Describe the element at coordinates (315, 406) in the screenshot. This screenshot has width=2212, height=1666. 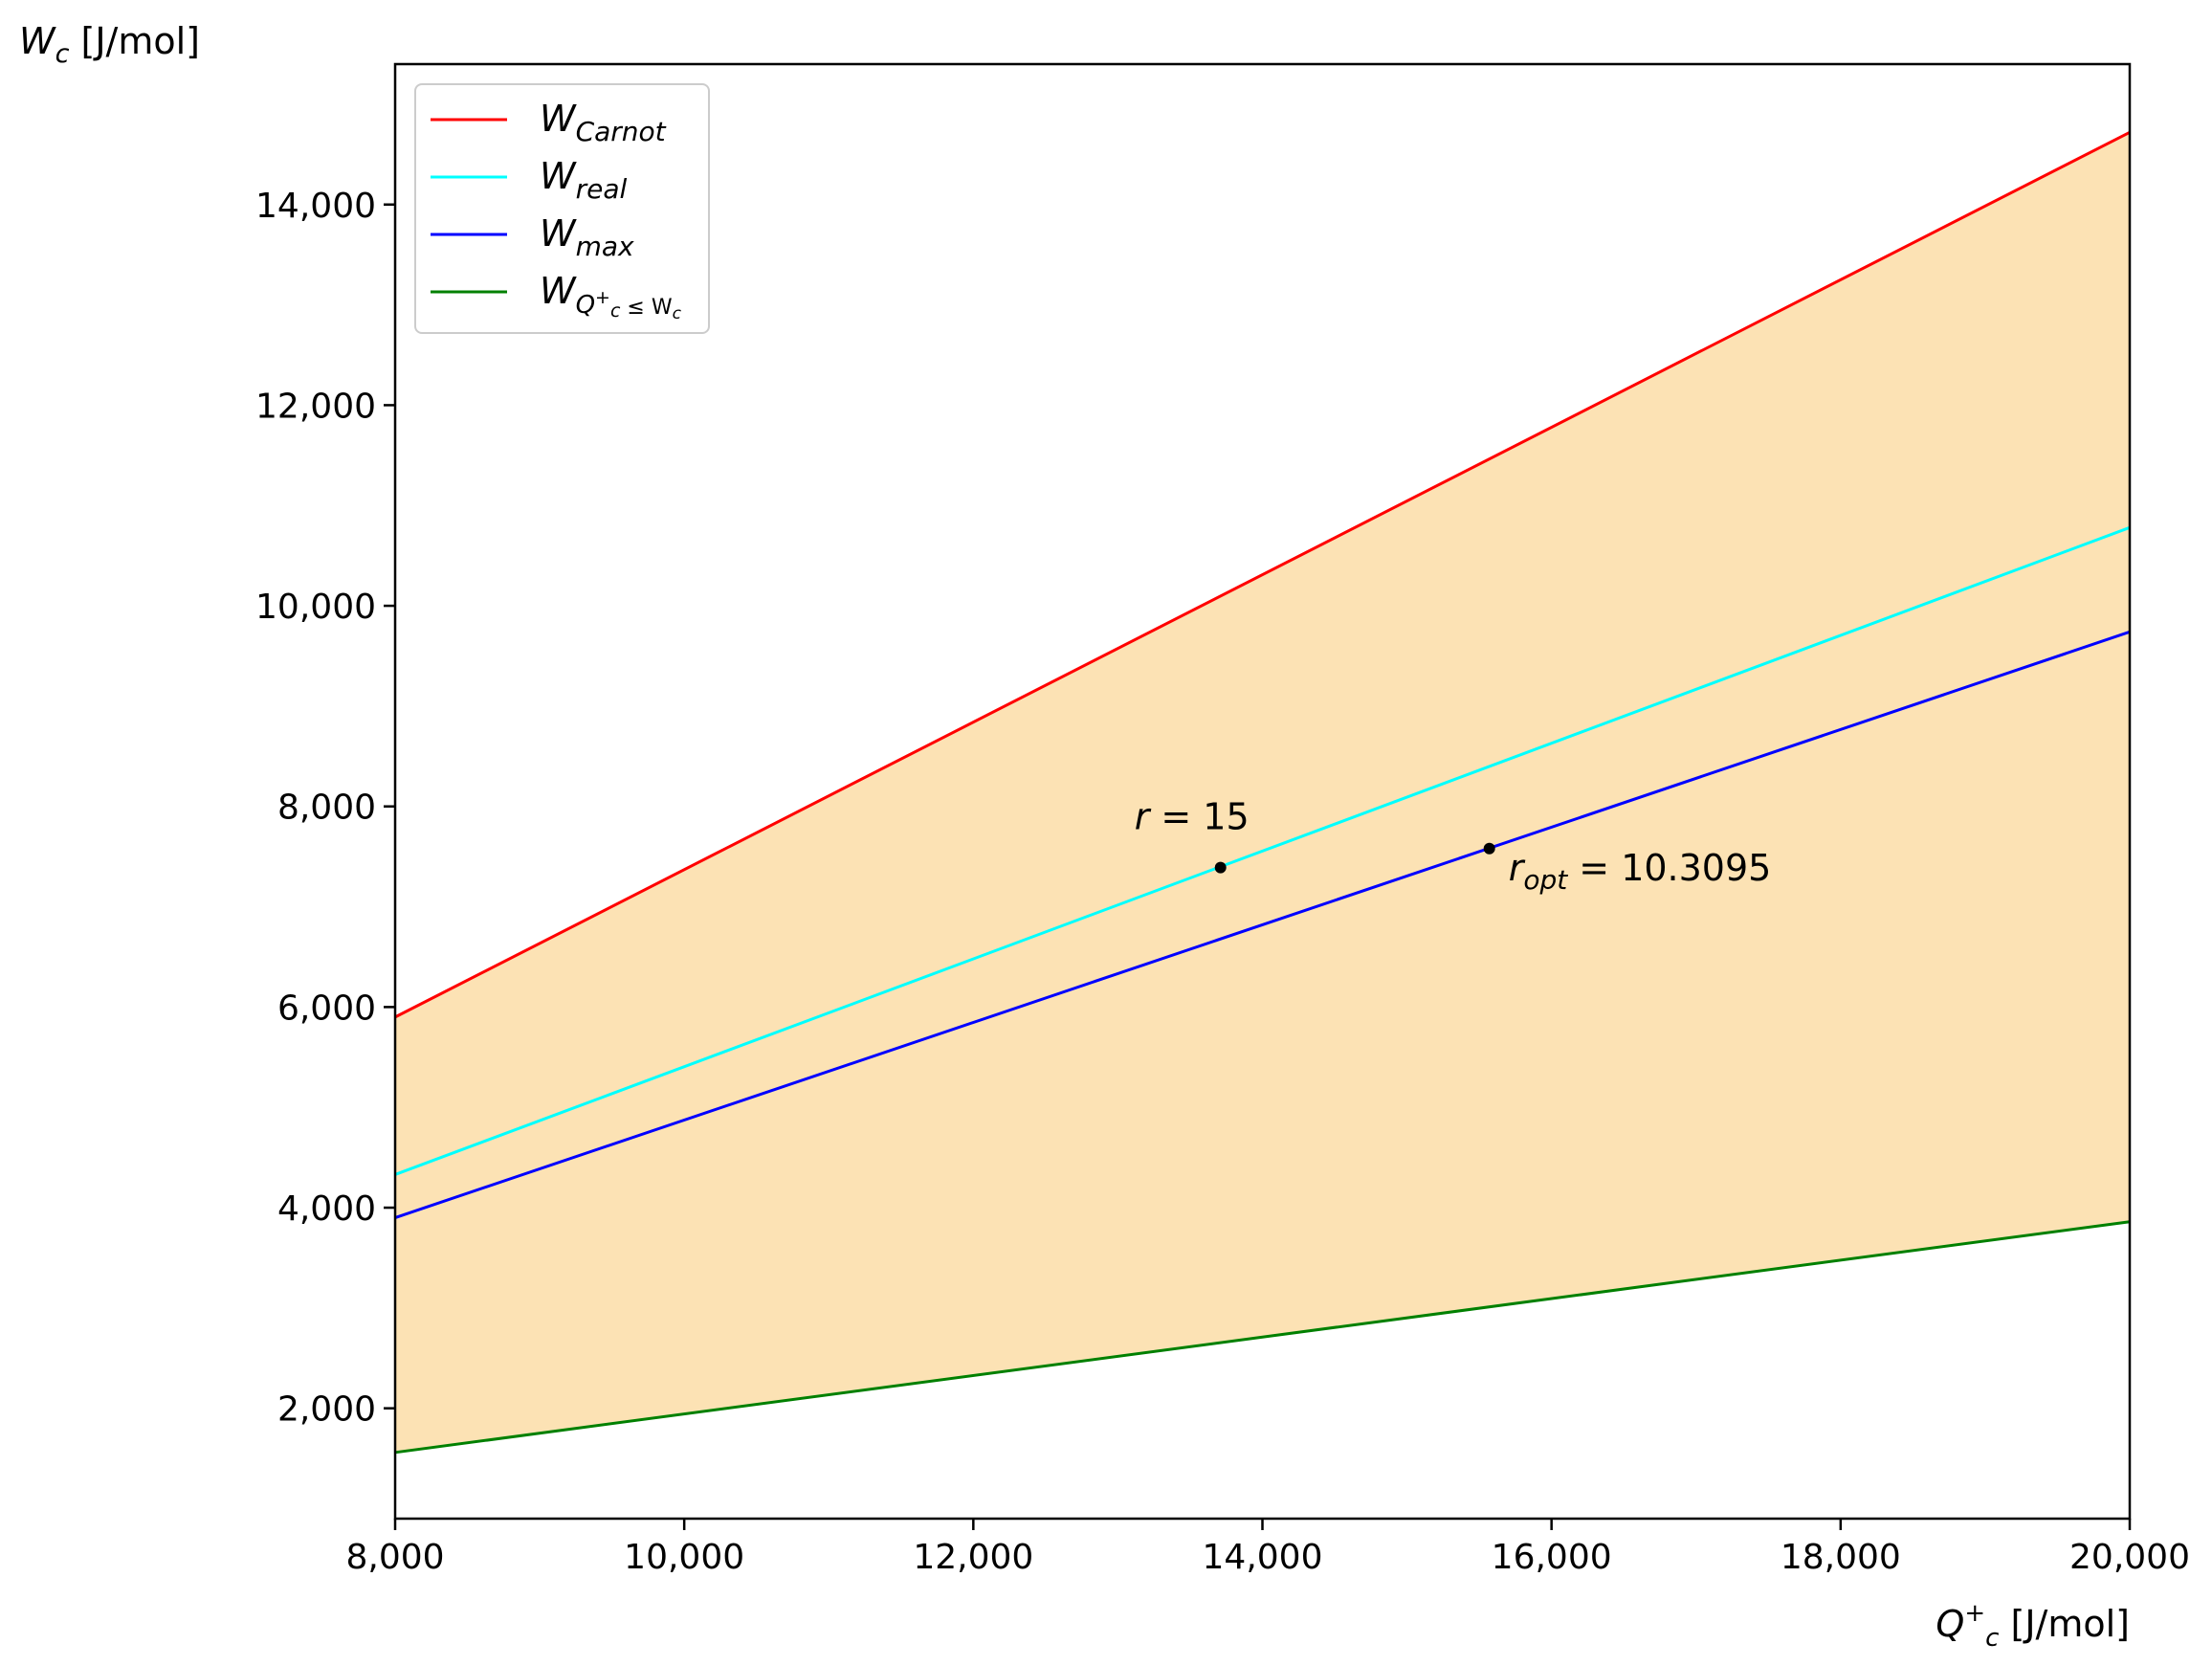
I see `y-tick-label: 12,000` at that location.